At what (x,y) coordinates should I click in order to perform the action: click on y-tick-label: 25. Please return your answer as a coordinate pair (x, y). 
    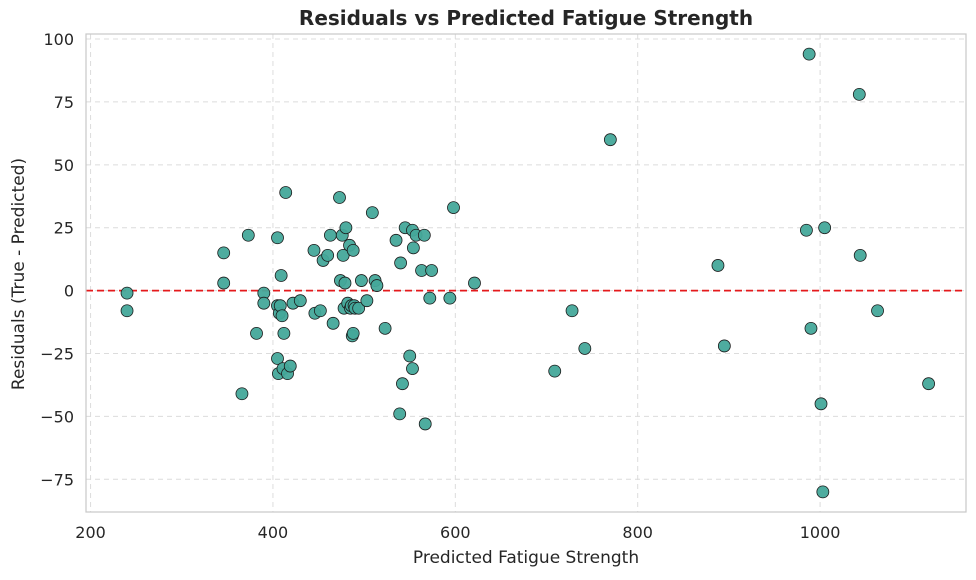
    Looking at the image, I should click on (64, 228).